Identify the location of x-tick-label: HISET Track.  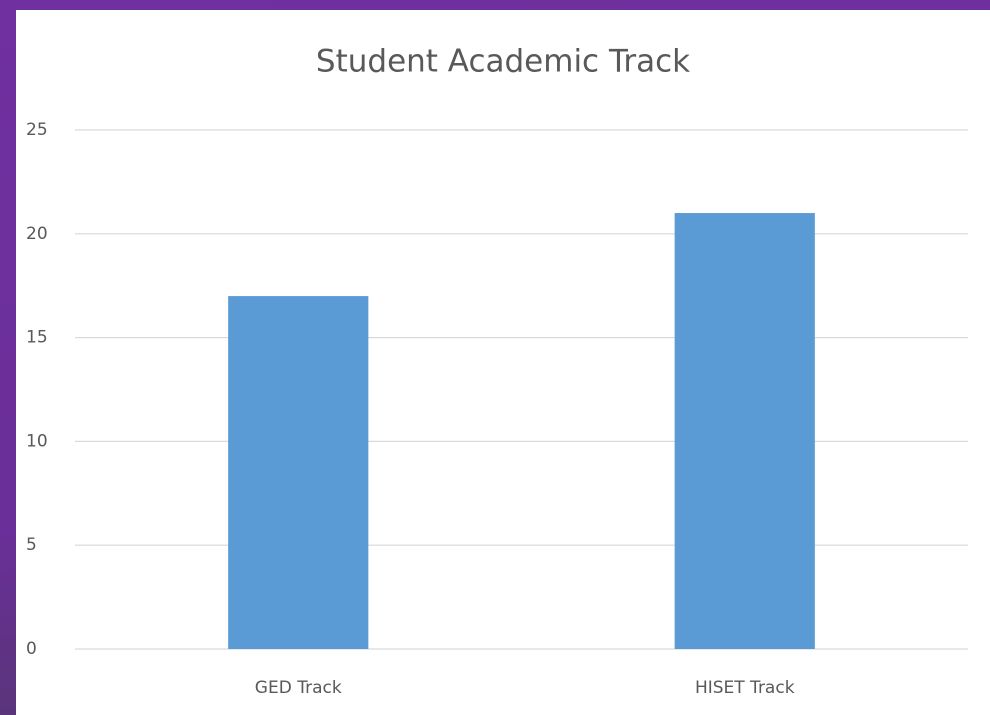
(745, 688).